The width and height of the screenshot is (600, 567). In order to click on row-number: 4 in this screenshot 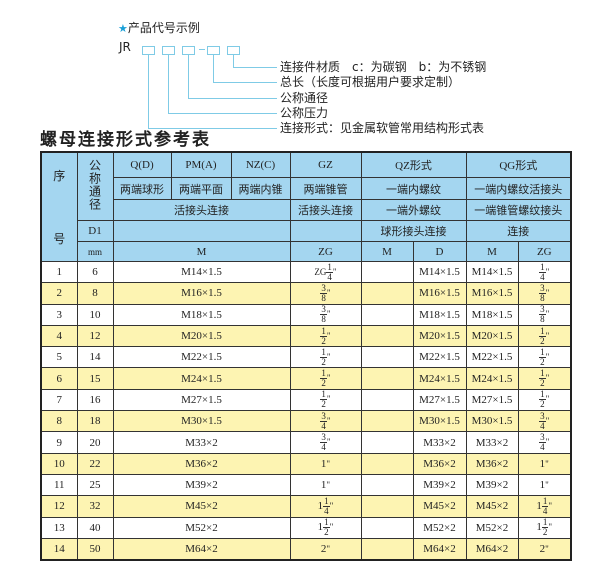, I will do `click(59, 336)`.